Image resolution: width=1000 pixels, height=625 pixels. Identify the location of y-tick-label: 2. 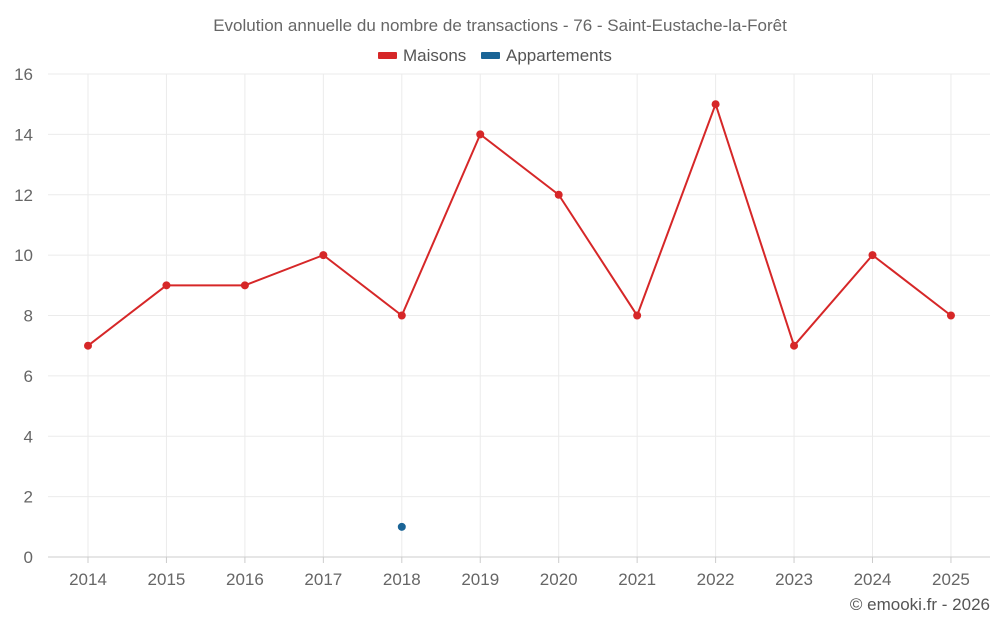
(28, 497).